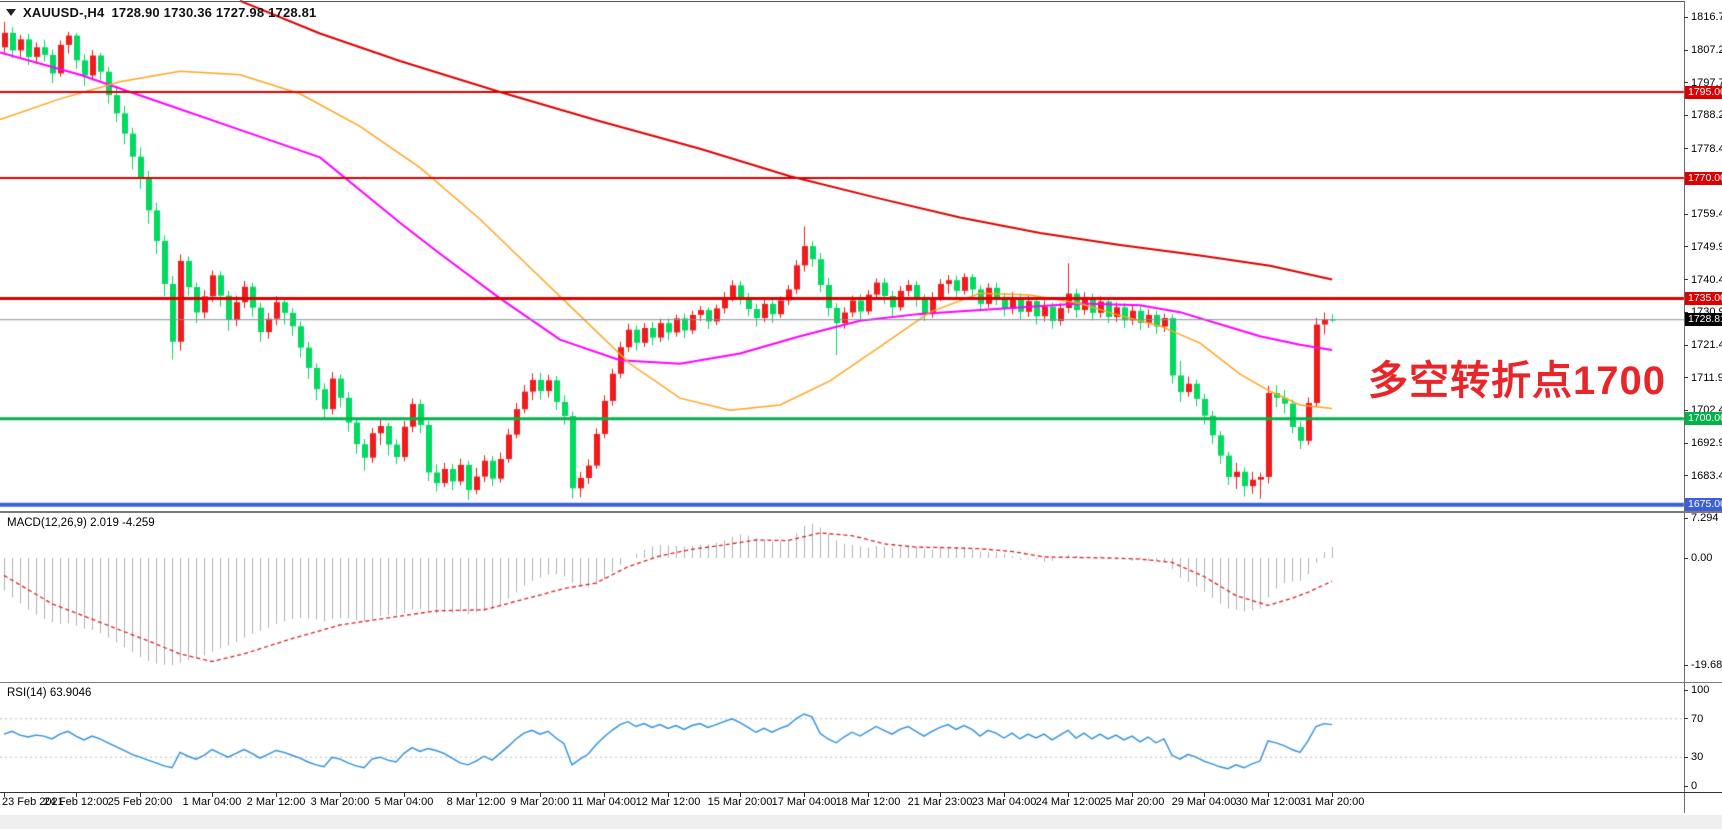  I want to click on time-axis-label: 3 Mar 20:00, so click(340, 802).